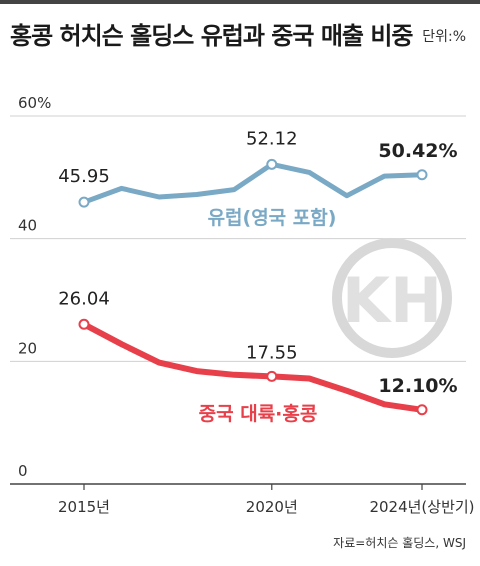  What do you see at coordinates (421, 507) in the screenshot?
I see `x-tick-label: 2024년(상반기)` at bounding box center [421, 507].